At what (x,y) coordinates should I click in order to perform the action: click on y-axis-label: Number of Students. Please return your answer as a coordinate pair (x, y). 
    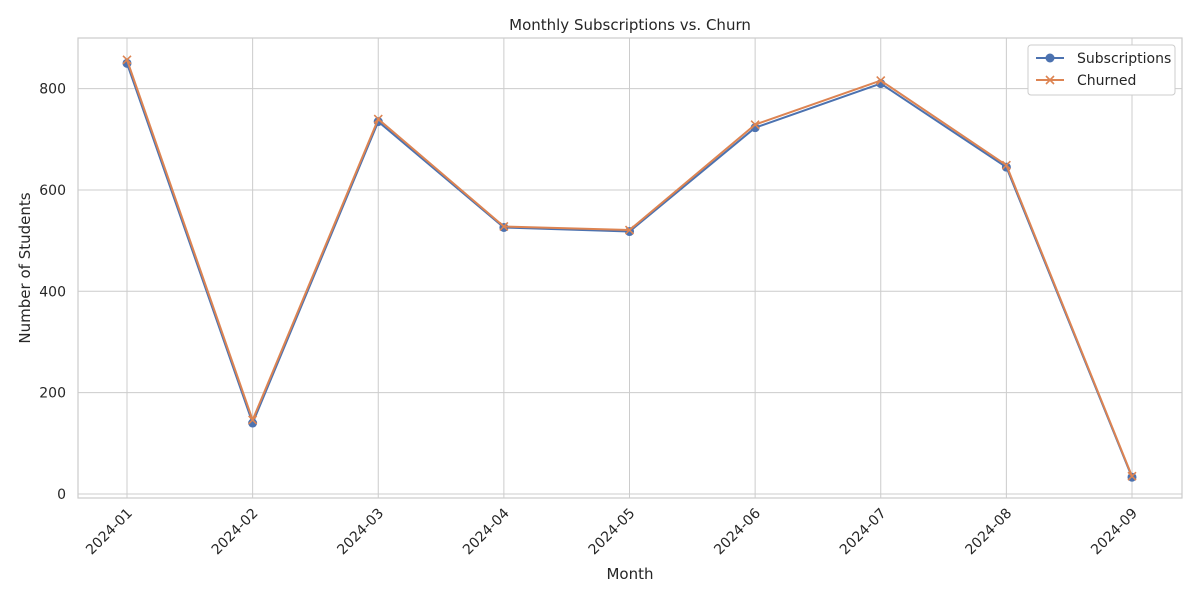
    Looking at the image, I should click on (25, 267).